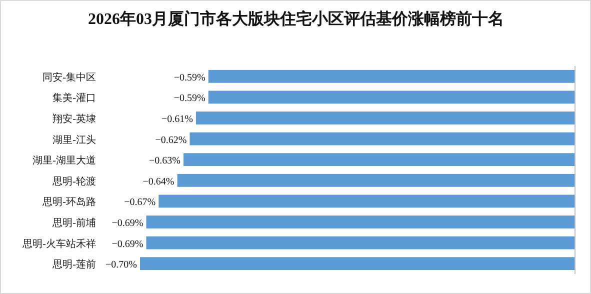  What do you see at coordinates (69, 202) in the screenshot?
I see `y-tick-label: 思明-环岛路` at bounding box center [69, 202].